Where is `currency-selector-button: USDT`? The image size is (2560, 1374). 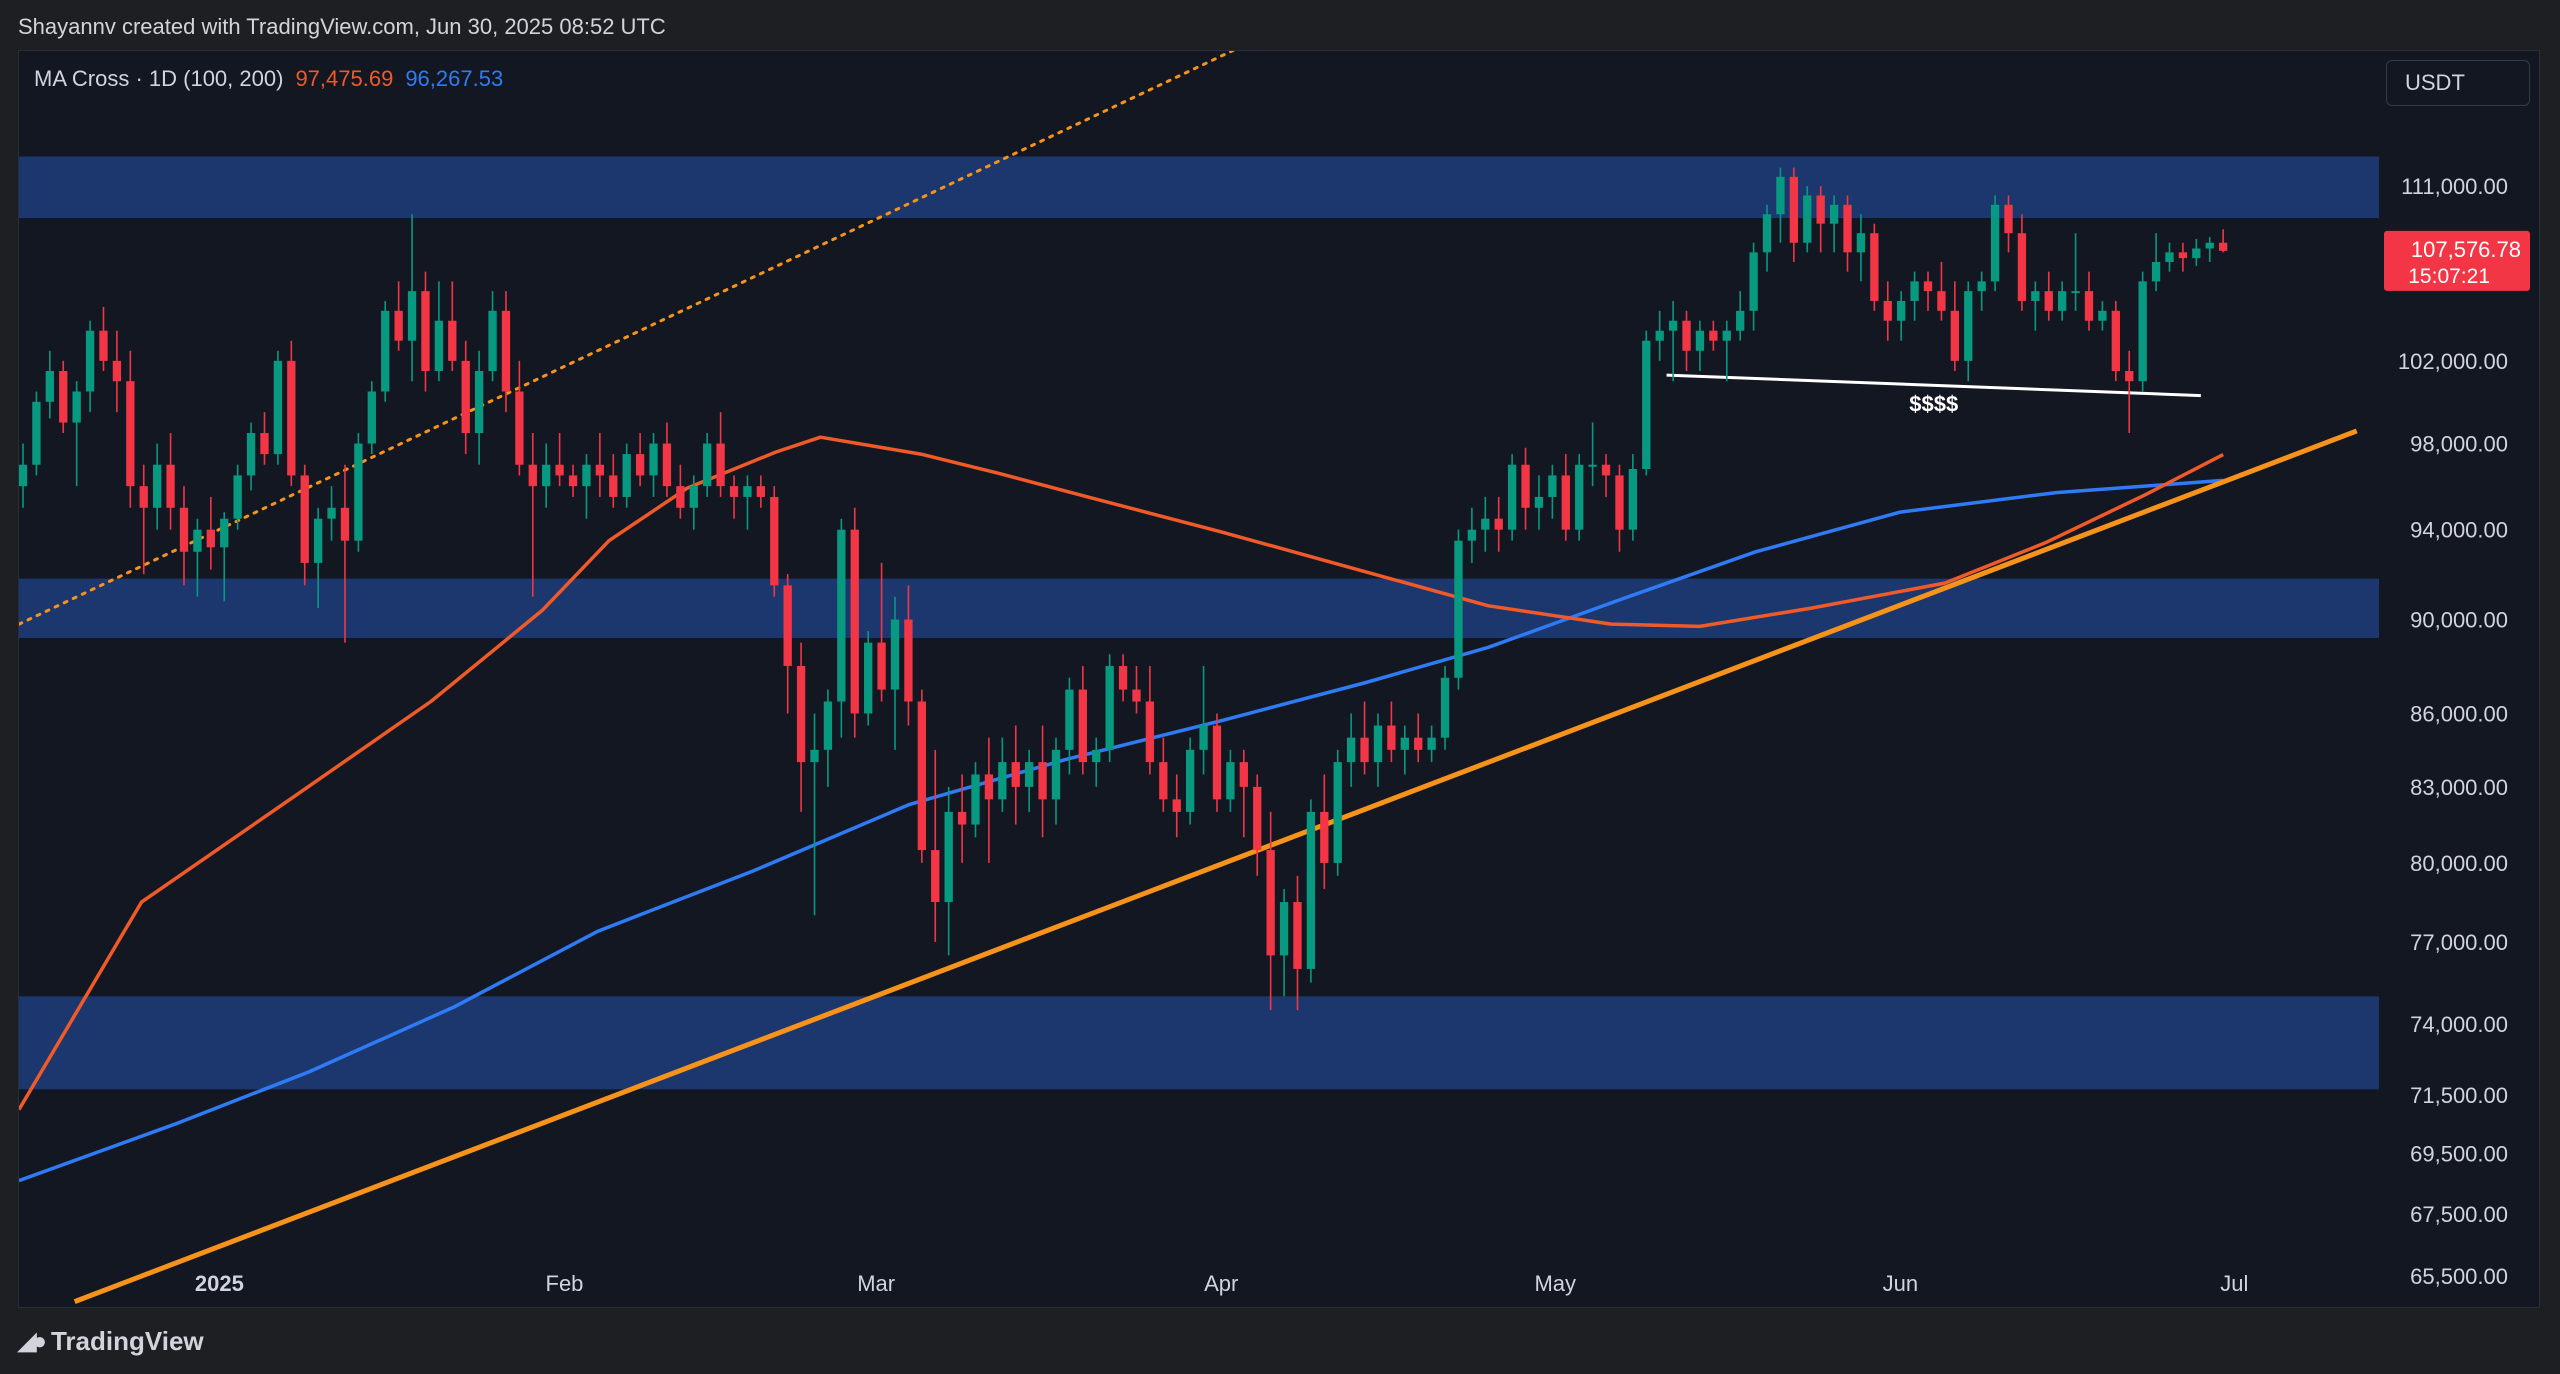 currency-selector-button: USDT is located at coordinates (2458, 83).